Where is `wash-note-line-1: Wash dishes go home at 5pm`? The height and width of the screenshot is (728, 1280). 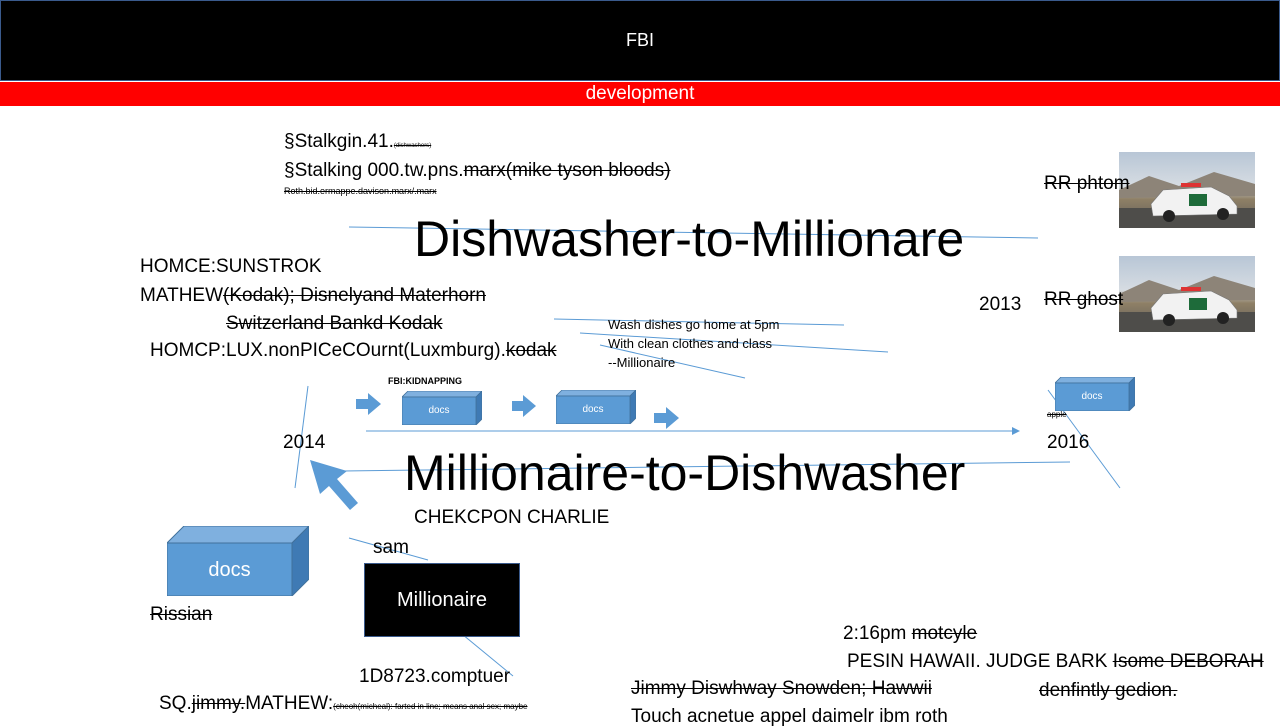
wash-note-line-1: Wash dishes go home at 5pm is located at coordinates (694, 324).